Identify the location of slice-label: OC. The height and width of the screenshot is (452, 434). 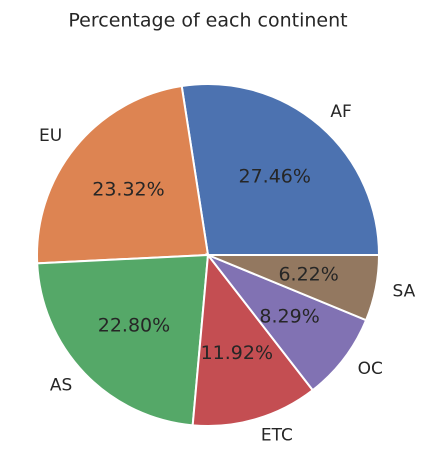
(370, 369).